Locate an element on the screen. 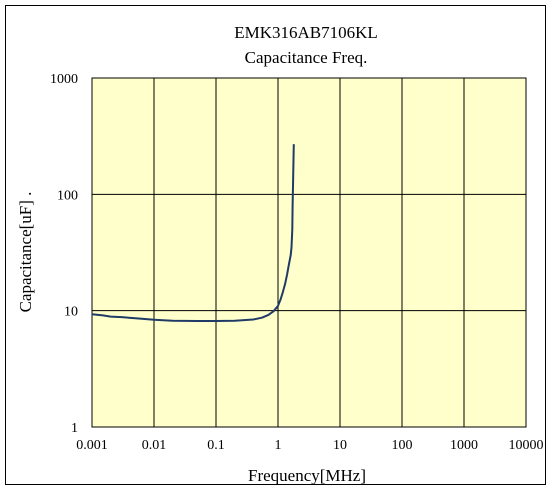  x-tick-label: 0.001 is located at coordinates (92, 445).